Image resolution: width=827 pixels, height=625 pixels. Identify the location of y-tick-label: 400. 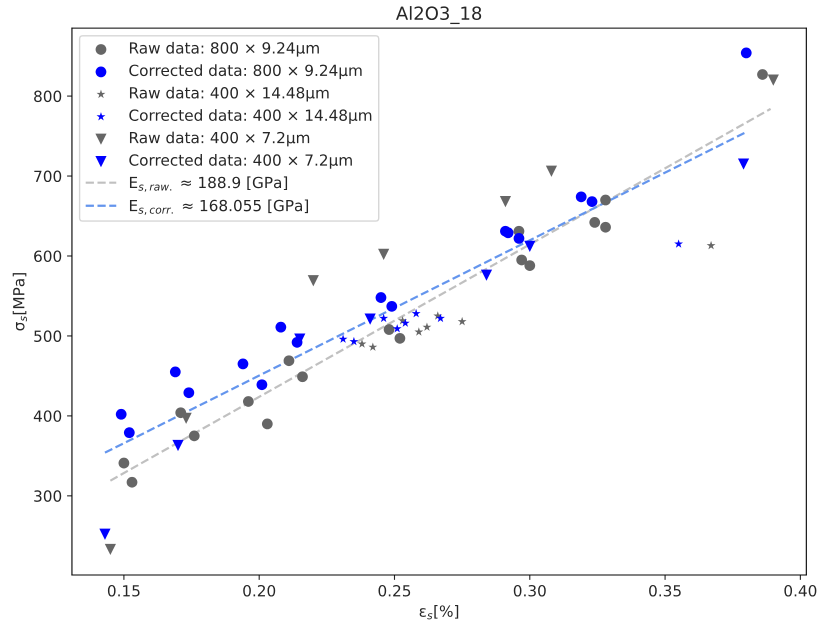
(48, 416).